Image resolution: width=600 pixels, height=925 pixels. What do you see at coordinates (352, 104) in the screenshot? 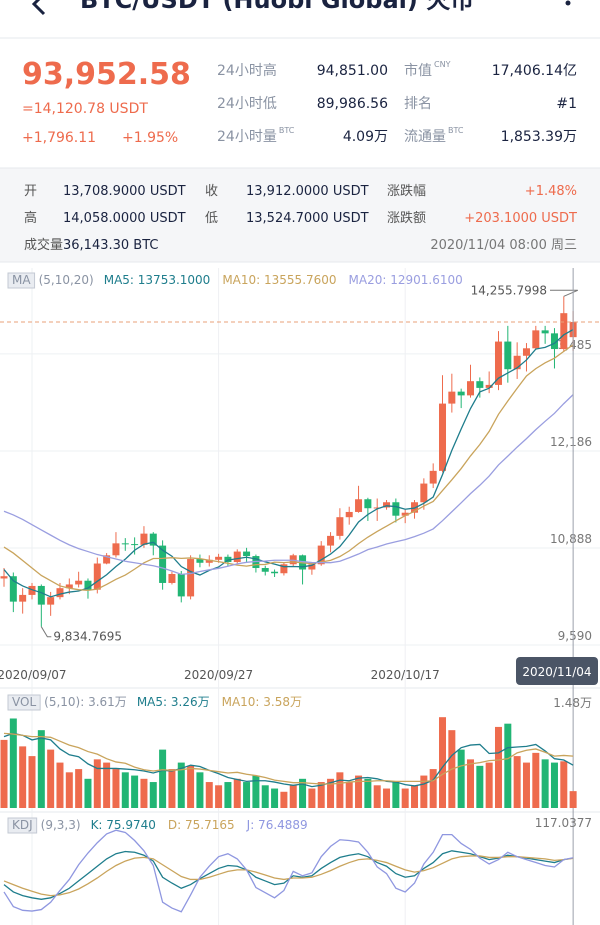
I see `stat-value: 89,986.56` at bounding box center [352, 104].